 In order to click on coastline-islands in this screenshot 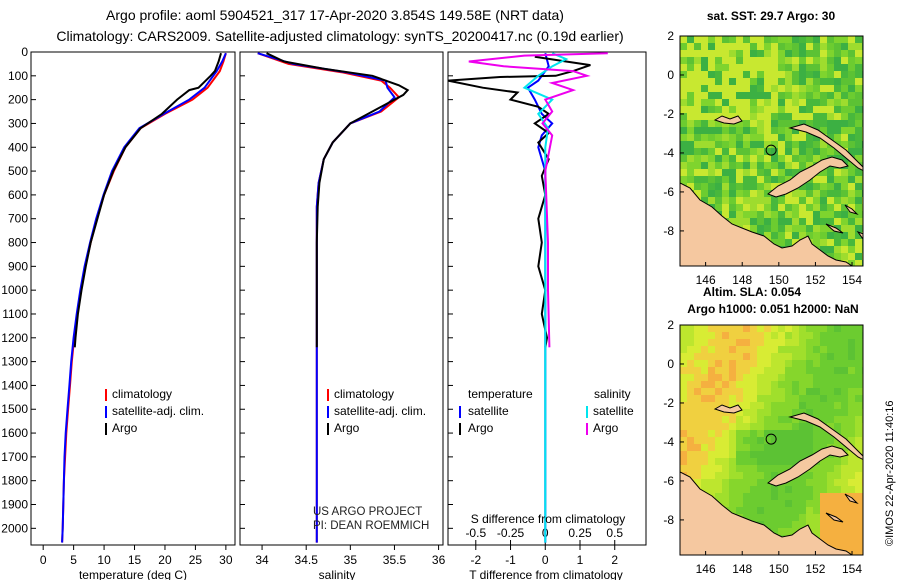, I will do `click(786, 463)`.